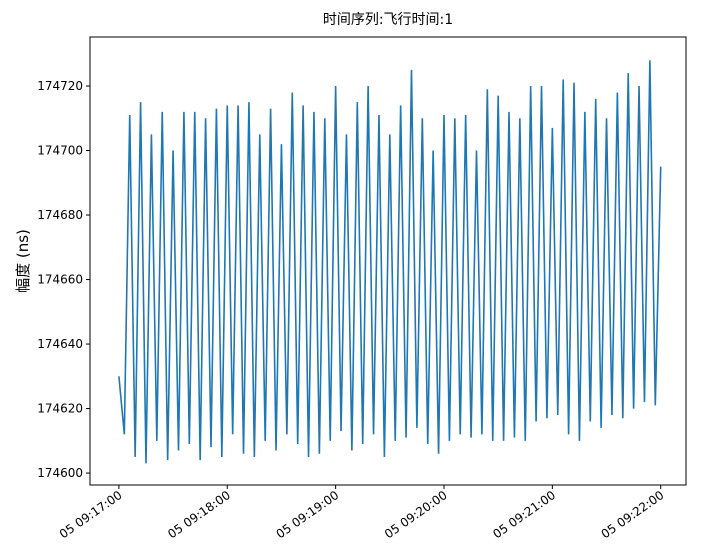  What do you see at coordinates (388, 20) in the screenshot?
I see `chart-title: 时间序列:飞行时间:1` at bounding box center [388, 20].